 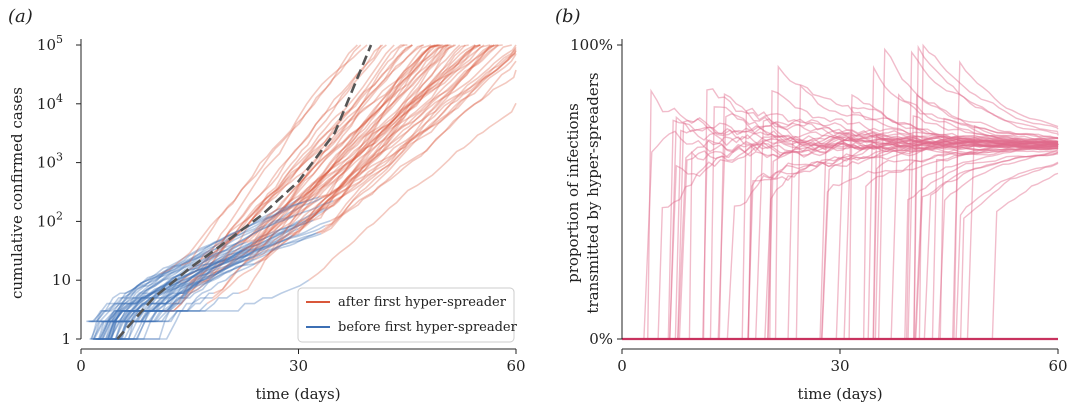 I want to click on legend-label-before: before first hyper-spreader, so click(x=428, y=327).